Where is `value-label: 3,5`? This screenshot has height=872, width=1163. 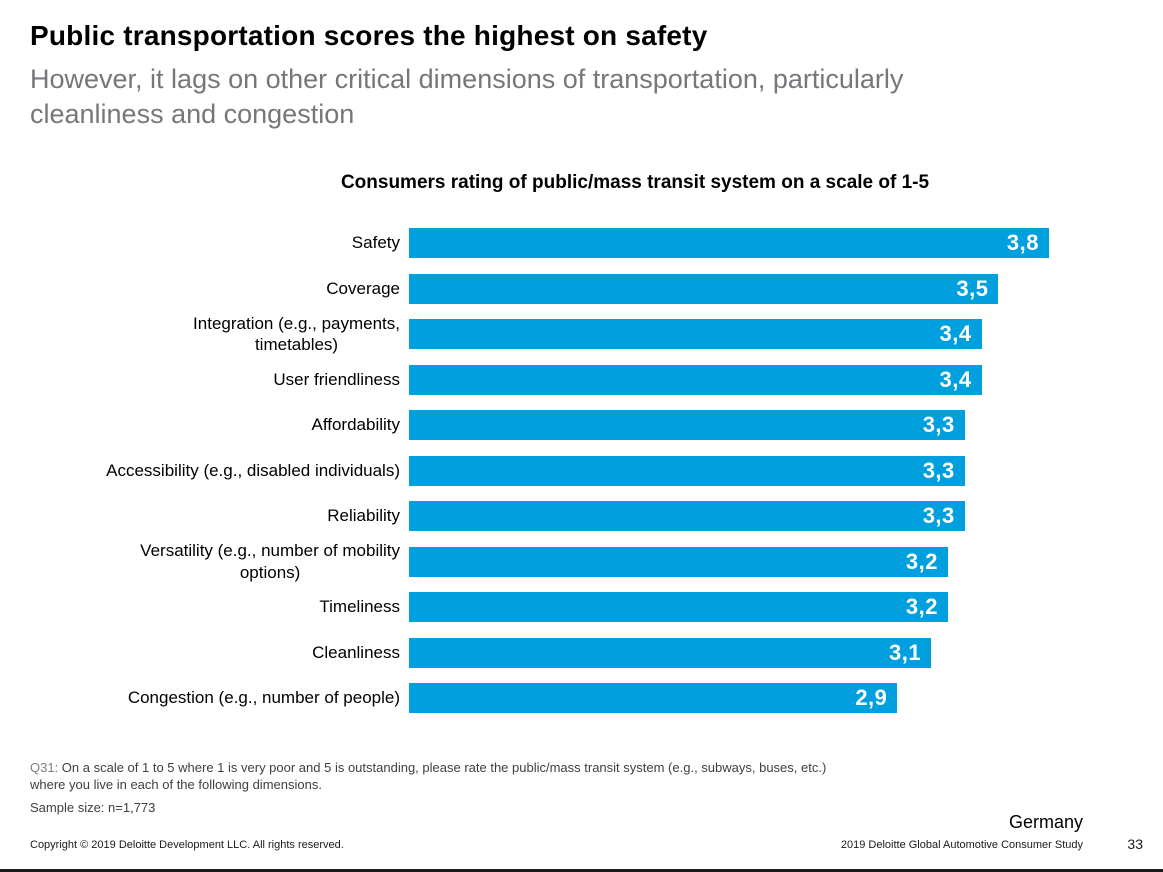
value-label: 3,5 is located at coordinates (972, 288).